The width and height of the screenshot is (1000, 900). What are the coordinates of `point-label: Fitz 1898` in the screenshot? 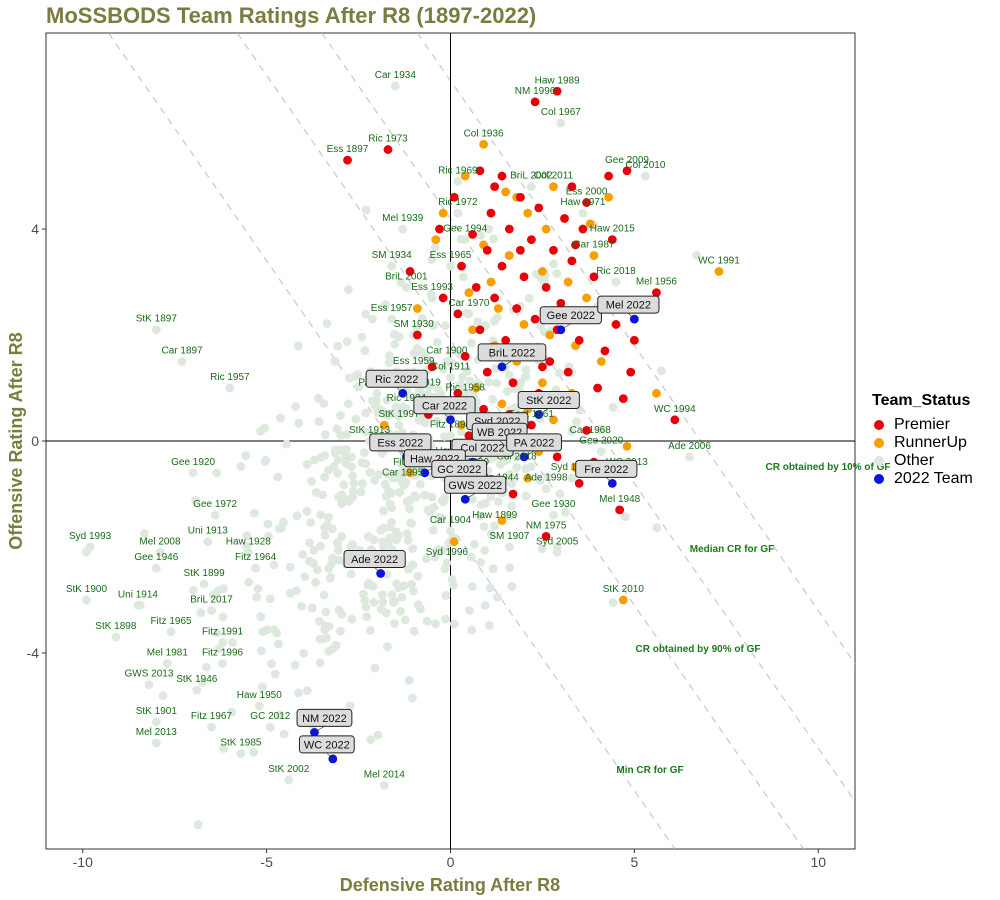 It's located at (451, 425).